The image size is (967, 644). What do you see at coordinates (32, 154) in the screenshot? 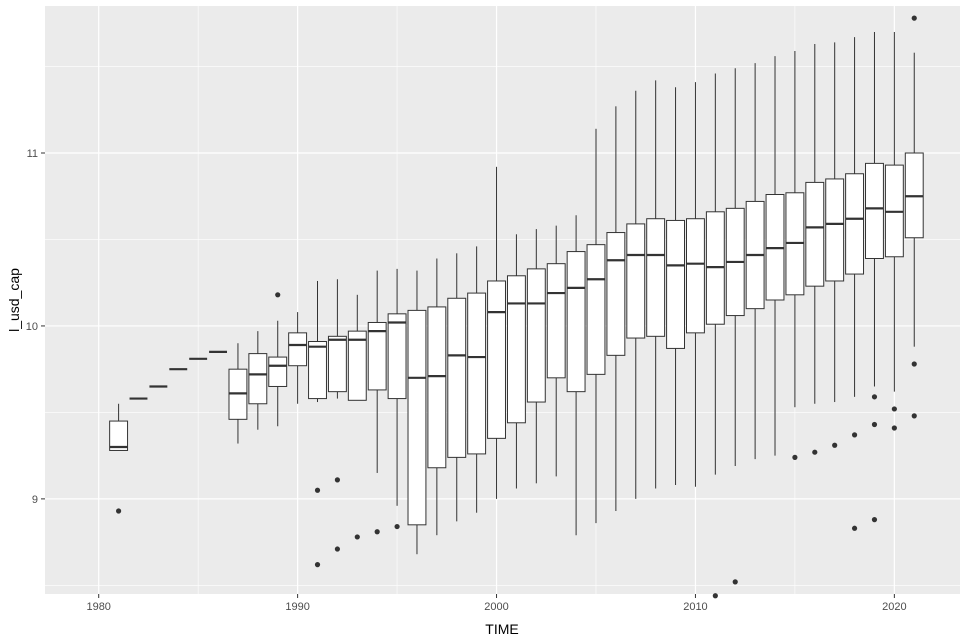
I see `y-tick-label: 11` at bounding box center [32, 154].